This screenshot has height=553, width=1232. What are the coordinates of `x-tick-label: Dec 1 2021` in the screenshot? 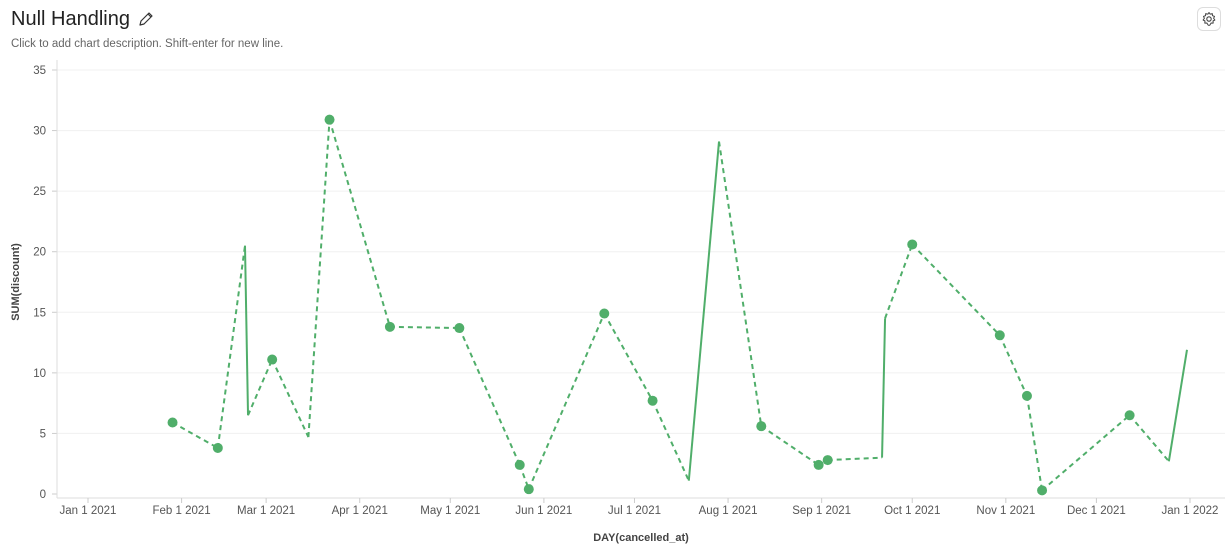 It's located at (1096, 511).